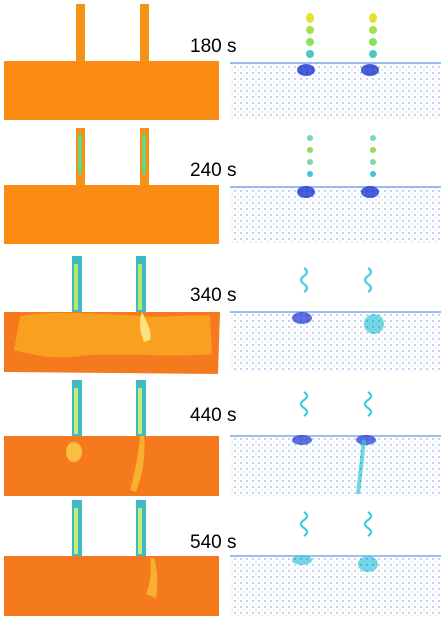 The image size is (443, 620). What do you see at coordinates (213, 170) in the screenshot?
I see `time-label: 240 s` at bounding box center [213, 170].